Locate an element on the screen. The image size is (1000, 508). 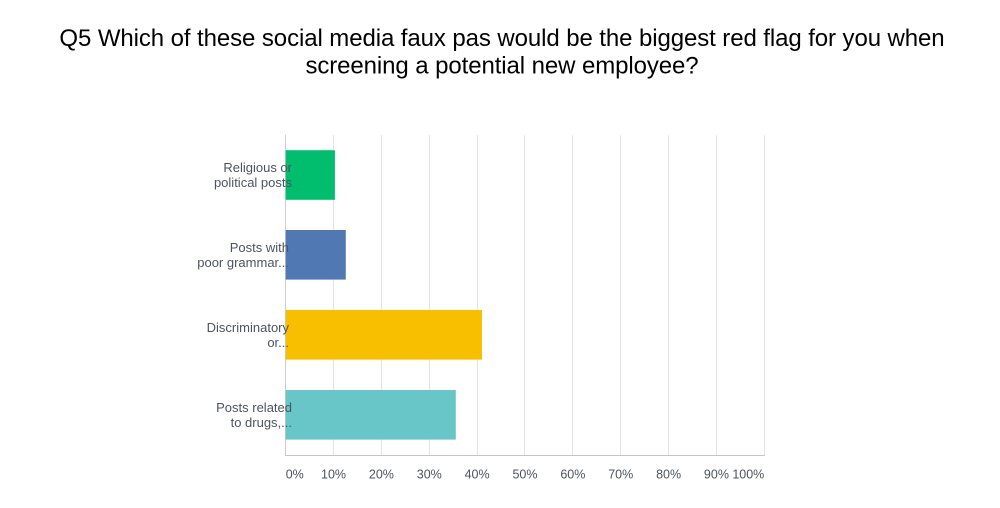
svg-text: 80% is located at coordinates (668, 474).